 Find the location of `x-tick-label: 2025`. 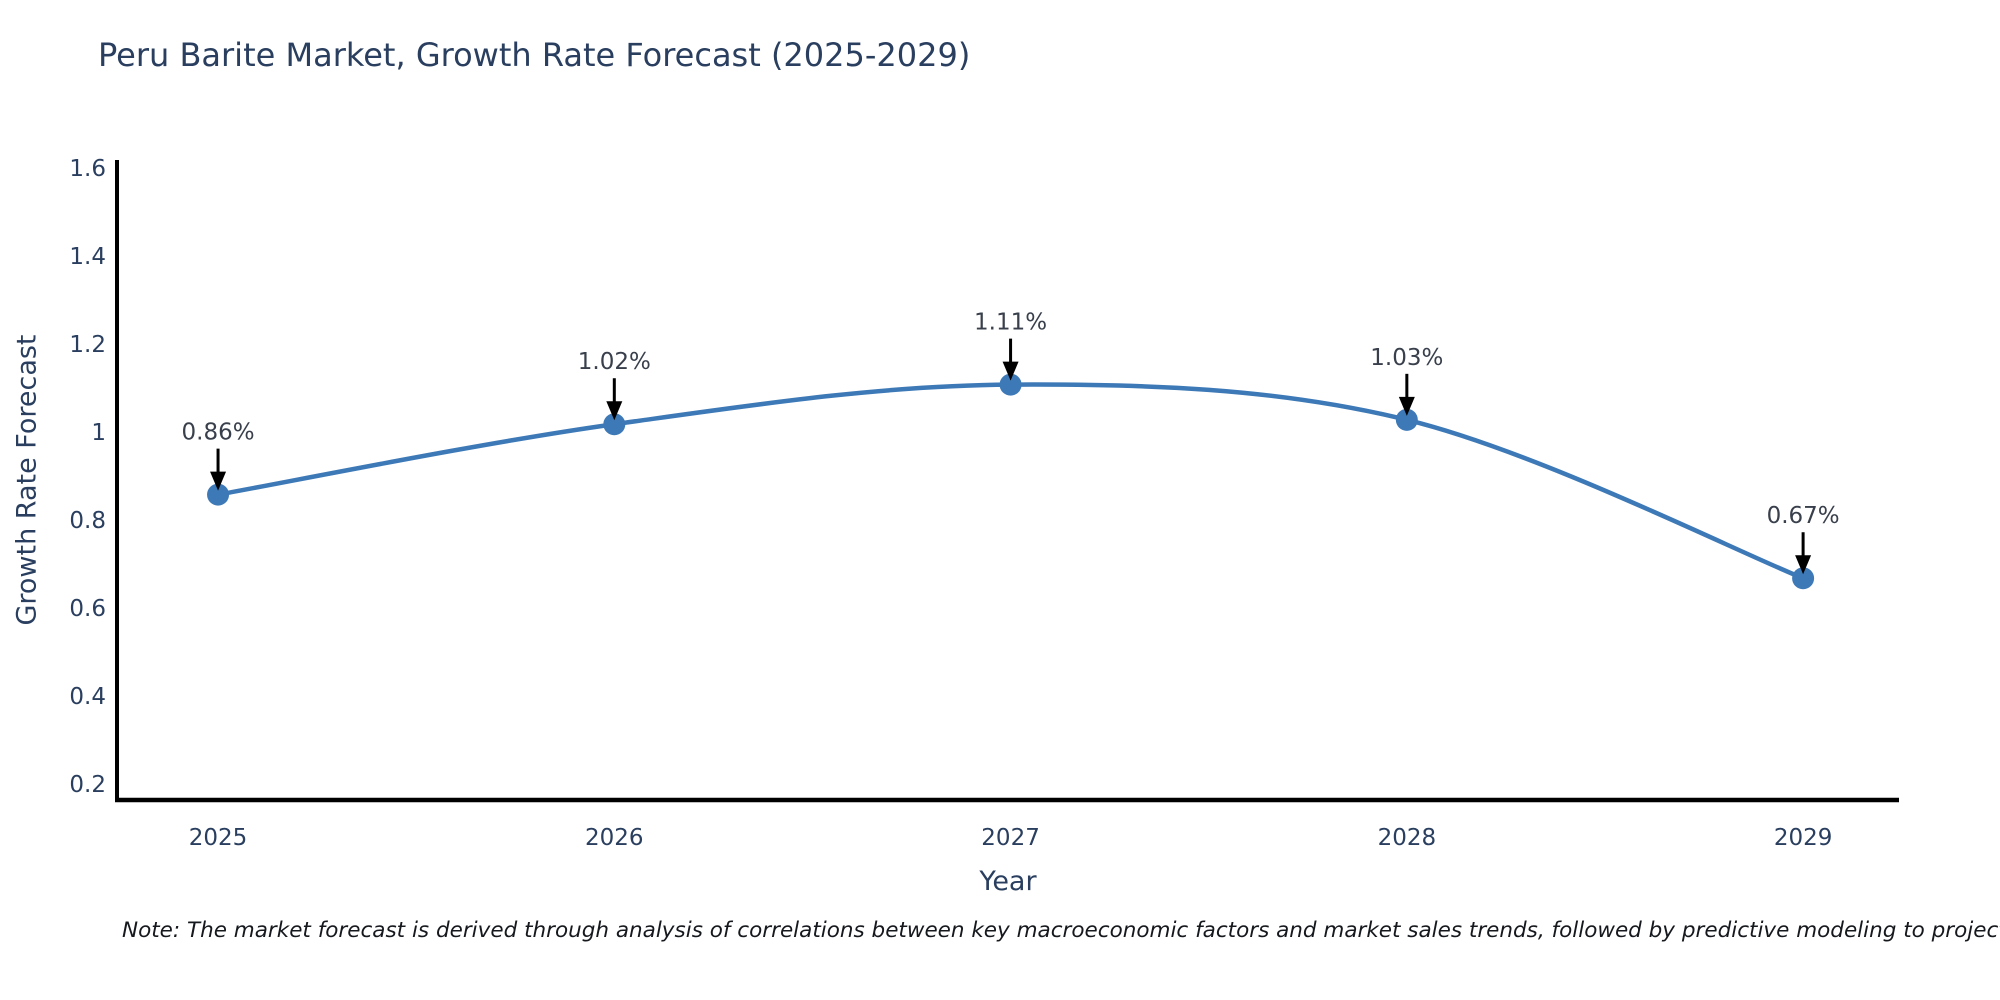

x-tick-label: 2025 is located at coordinates (218, 838).